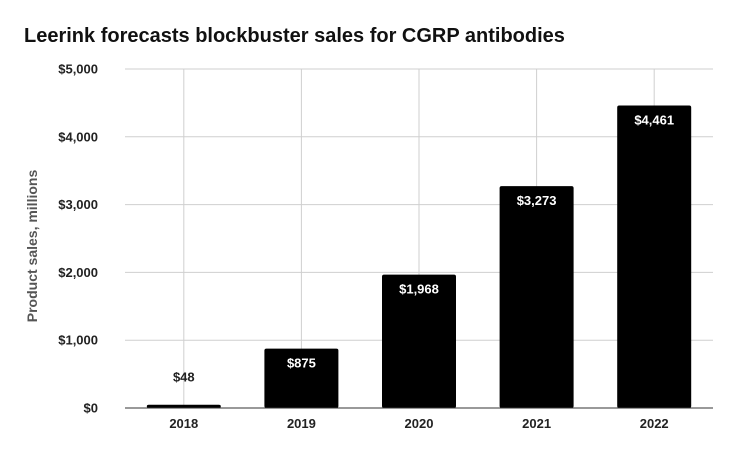 Image resolution: width=736 pixels, height=455 pixels. Describe the element at coordinates (78, 136) in the screenshot. I see `y-tick-label: $4,000` at that location.